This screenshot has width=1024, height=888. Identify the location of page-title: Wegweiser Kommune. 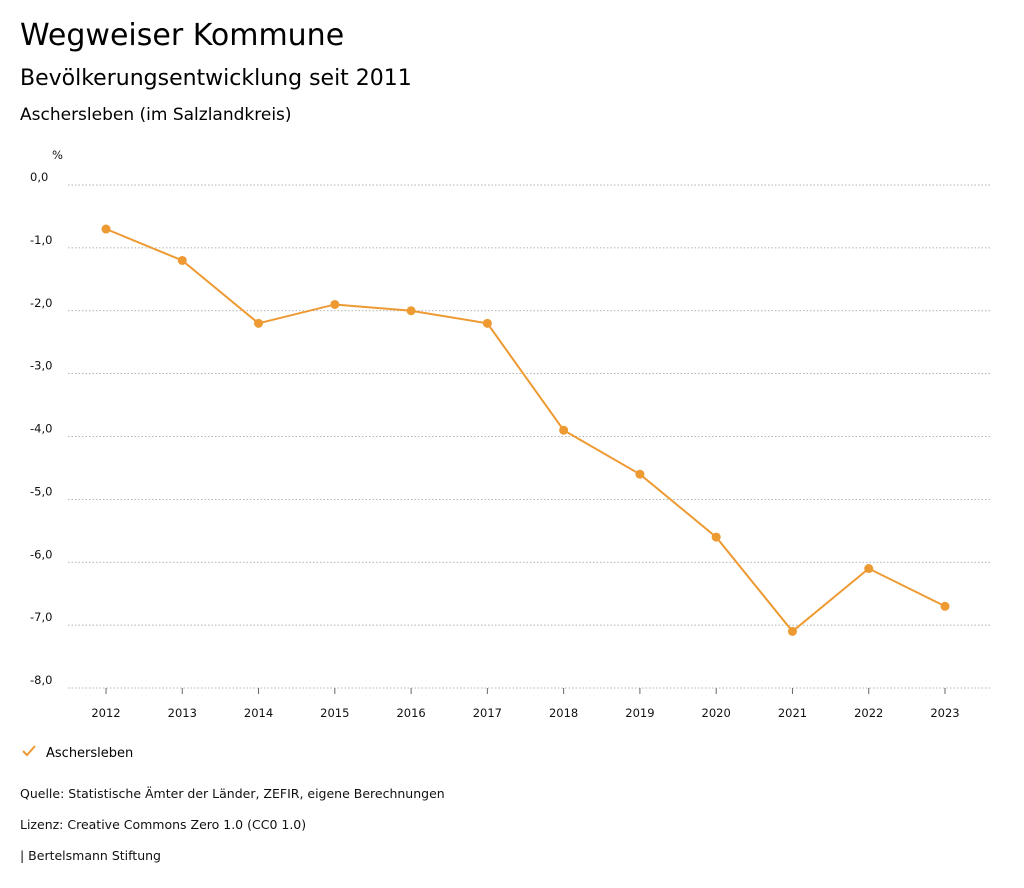
(182, 35).